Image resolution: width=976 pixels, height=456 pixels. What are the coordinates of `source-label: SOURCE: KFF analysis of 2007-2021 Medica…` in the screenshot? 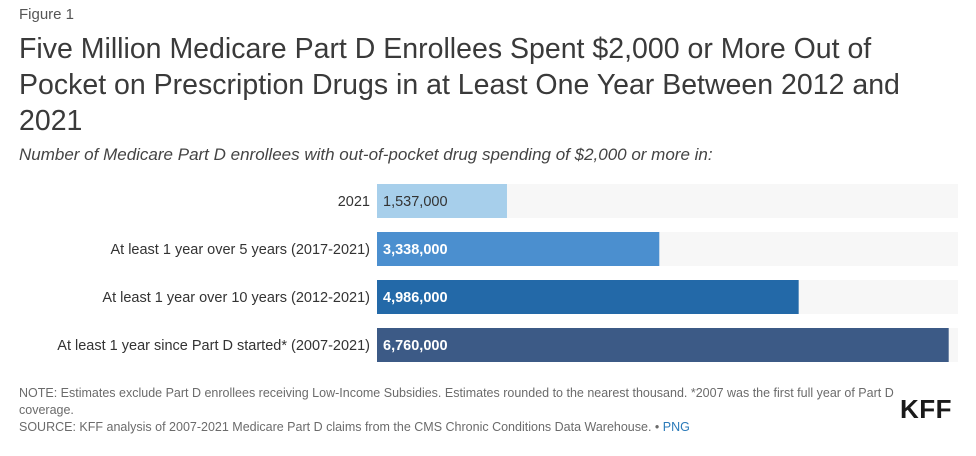 It's located at (339, 427).